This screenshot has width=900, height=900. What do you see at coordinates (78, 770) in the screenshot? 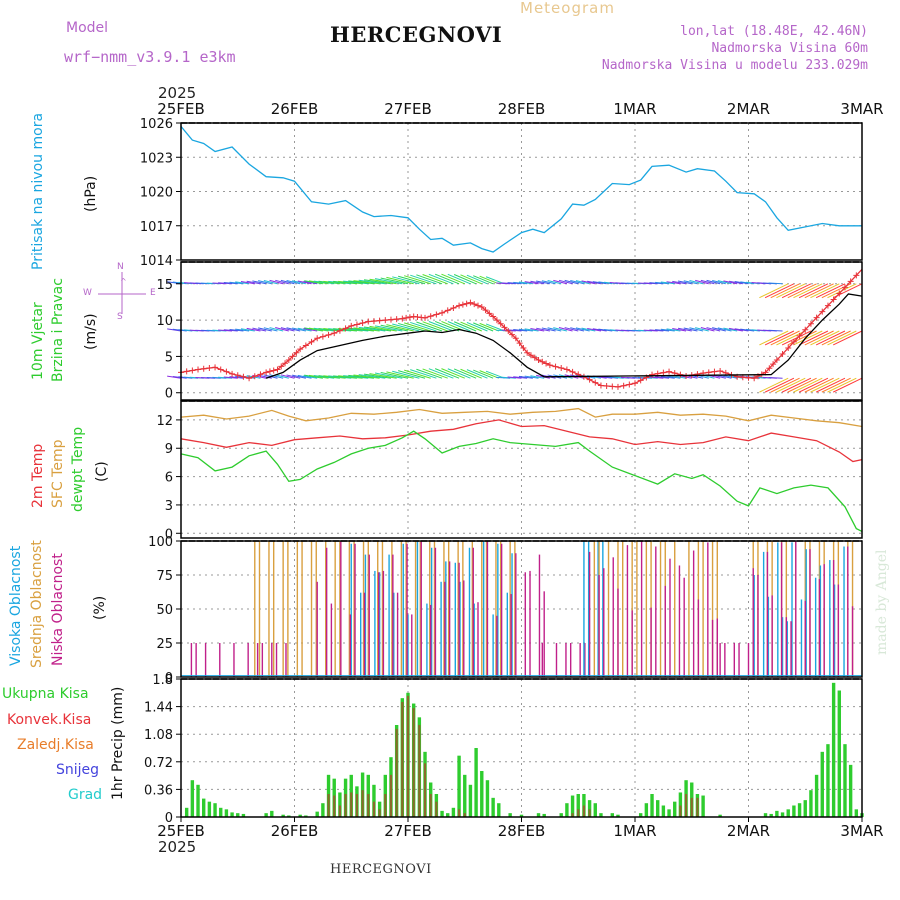
I see `legend-snow: Snijeg` at bounding box center [78, 770].